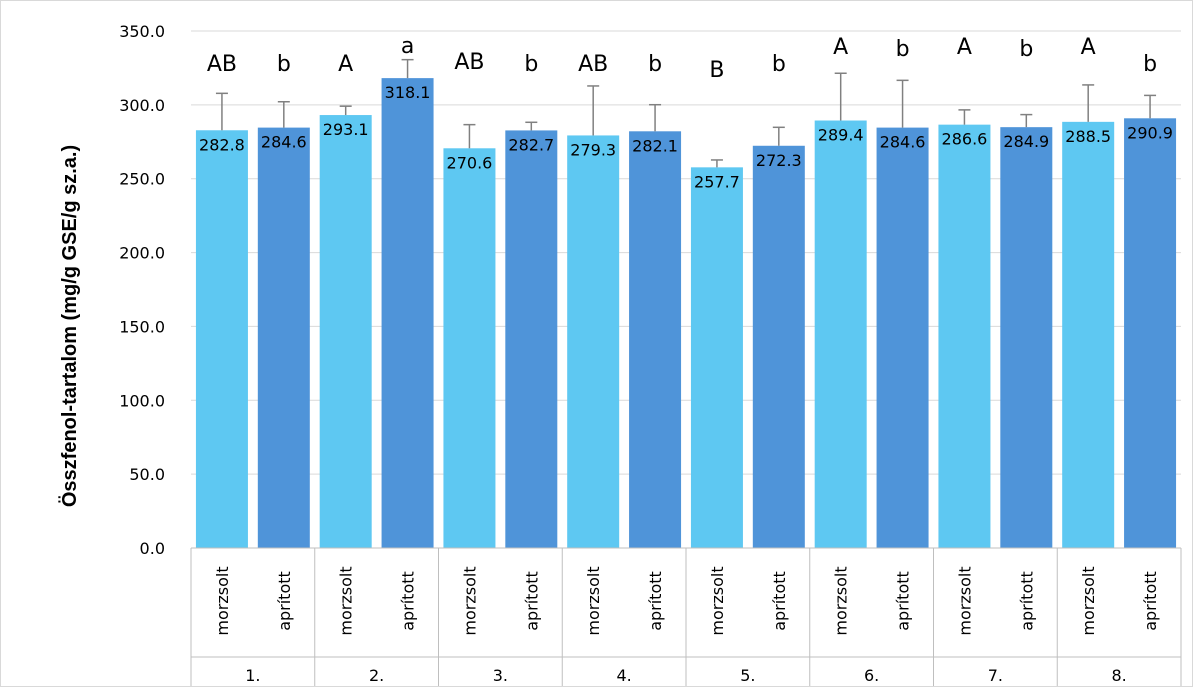 The image size is (1193, 687). I want to click on data-label: 282.1, so click(655, 145).